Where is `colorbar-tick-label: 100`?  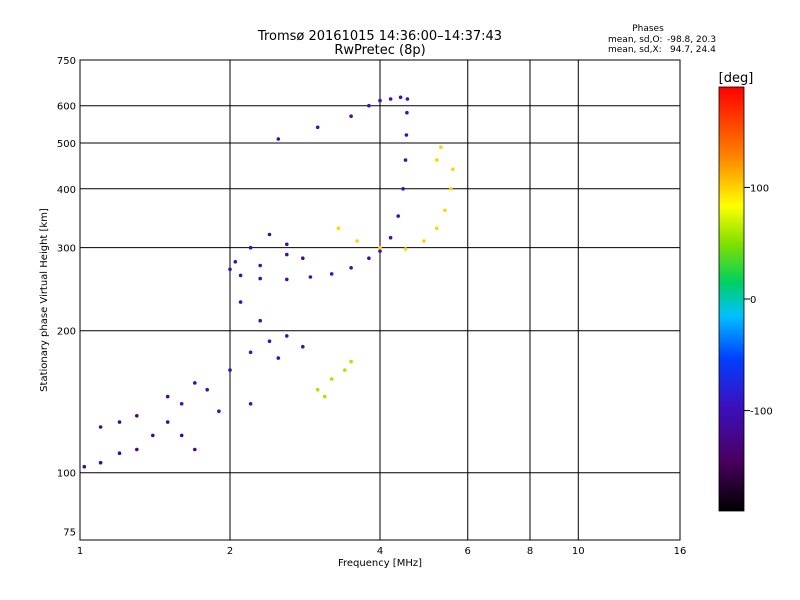 colorbar-tick-label: 100 is located at coordinates (759, 188).